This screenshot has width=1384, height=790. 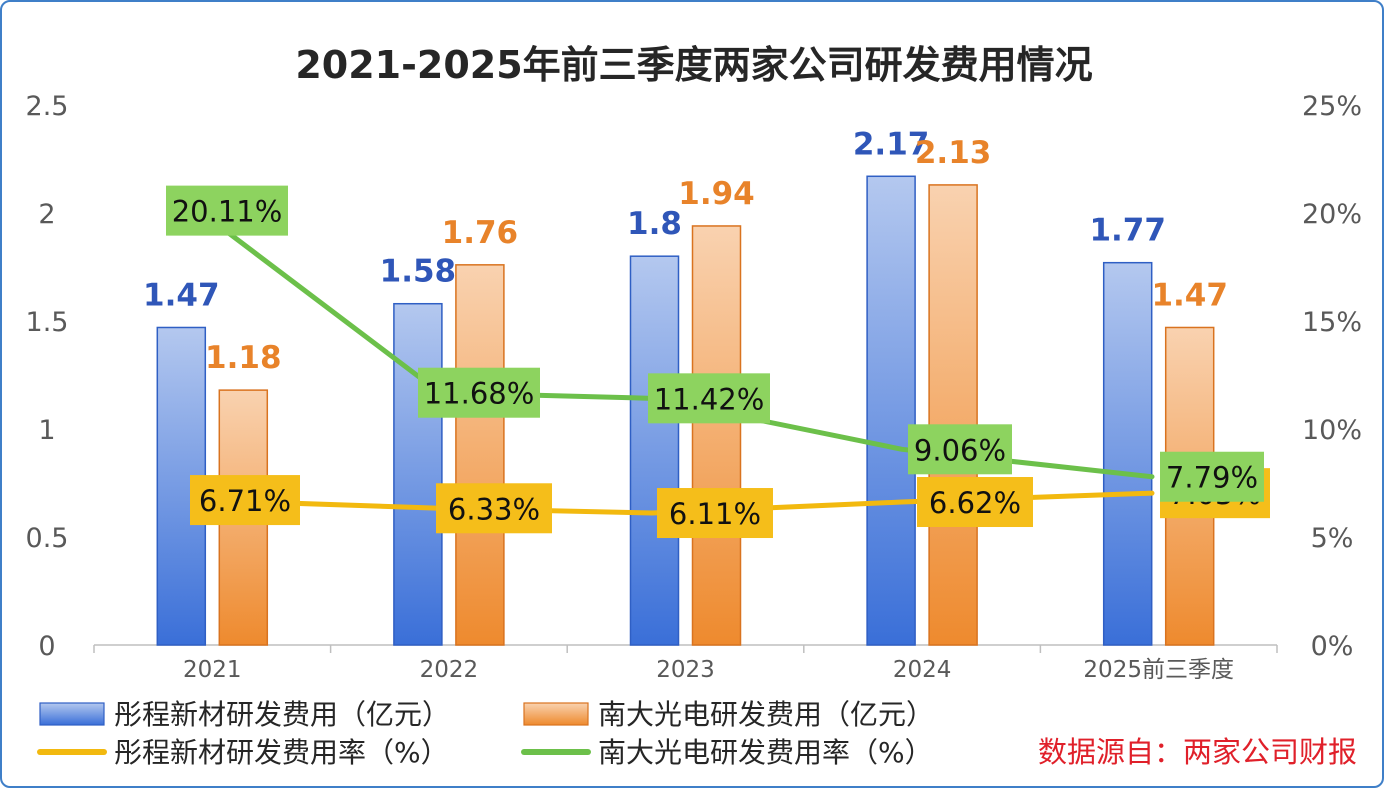 What do you see at coordinates (1158, 670) in the screenshot?
I see `x-axis-category-label: 2025前三季度` at bounding box center [1158, 670].